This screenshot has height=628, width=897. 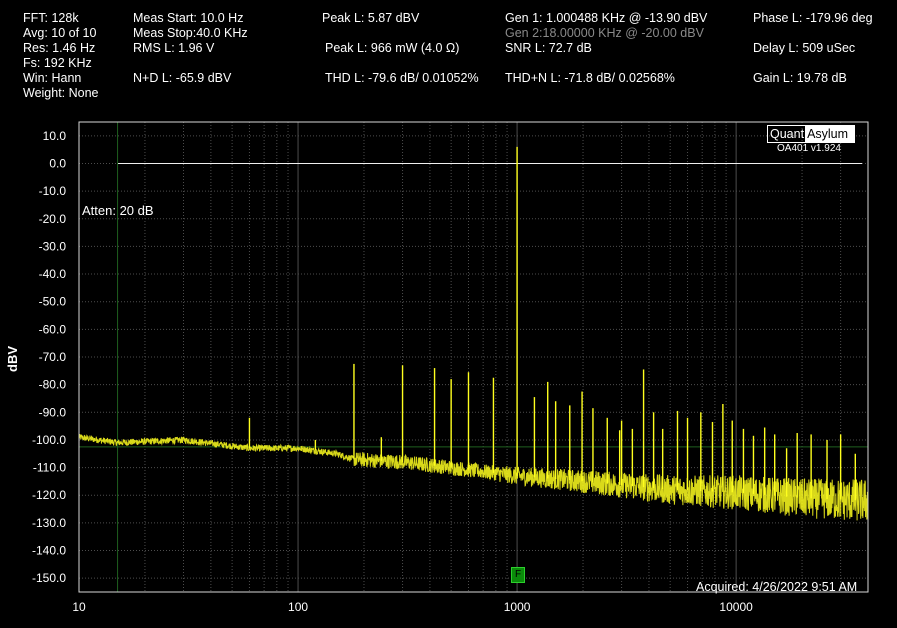 I want to click on y-tick-label: -70.0, so click(x=53, y=357).